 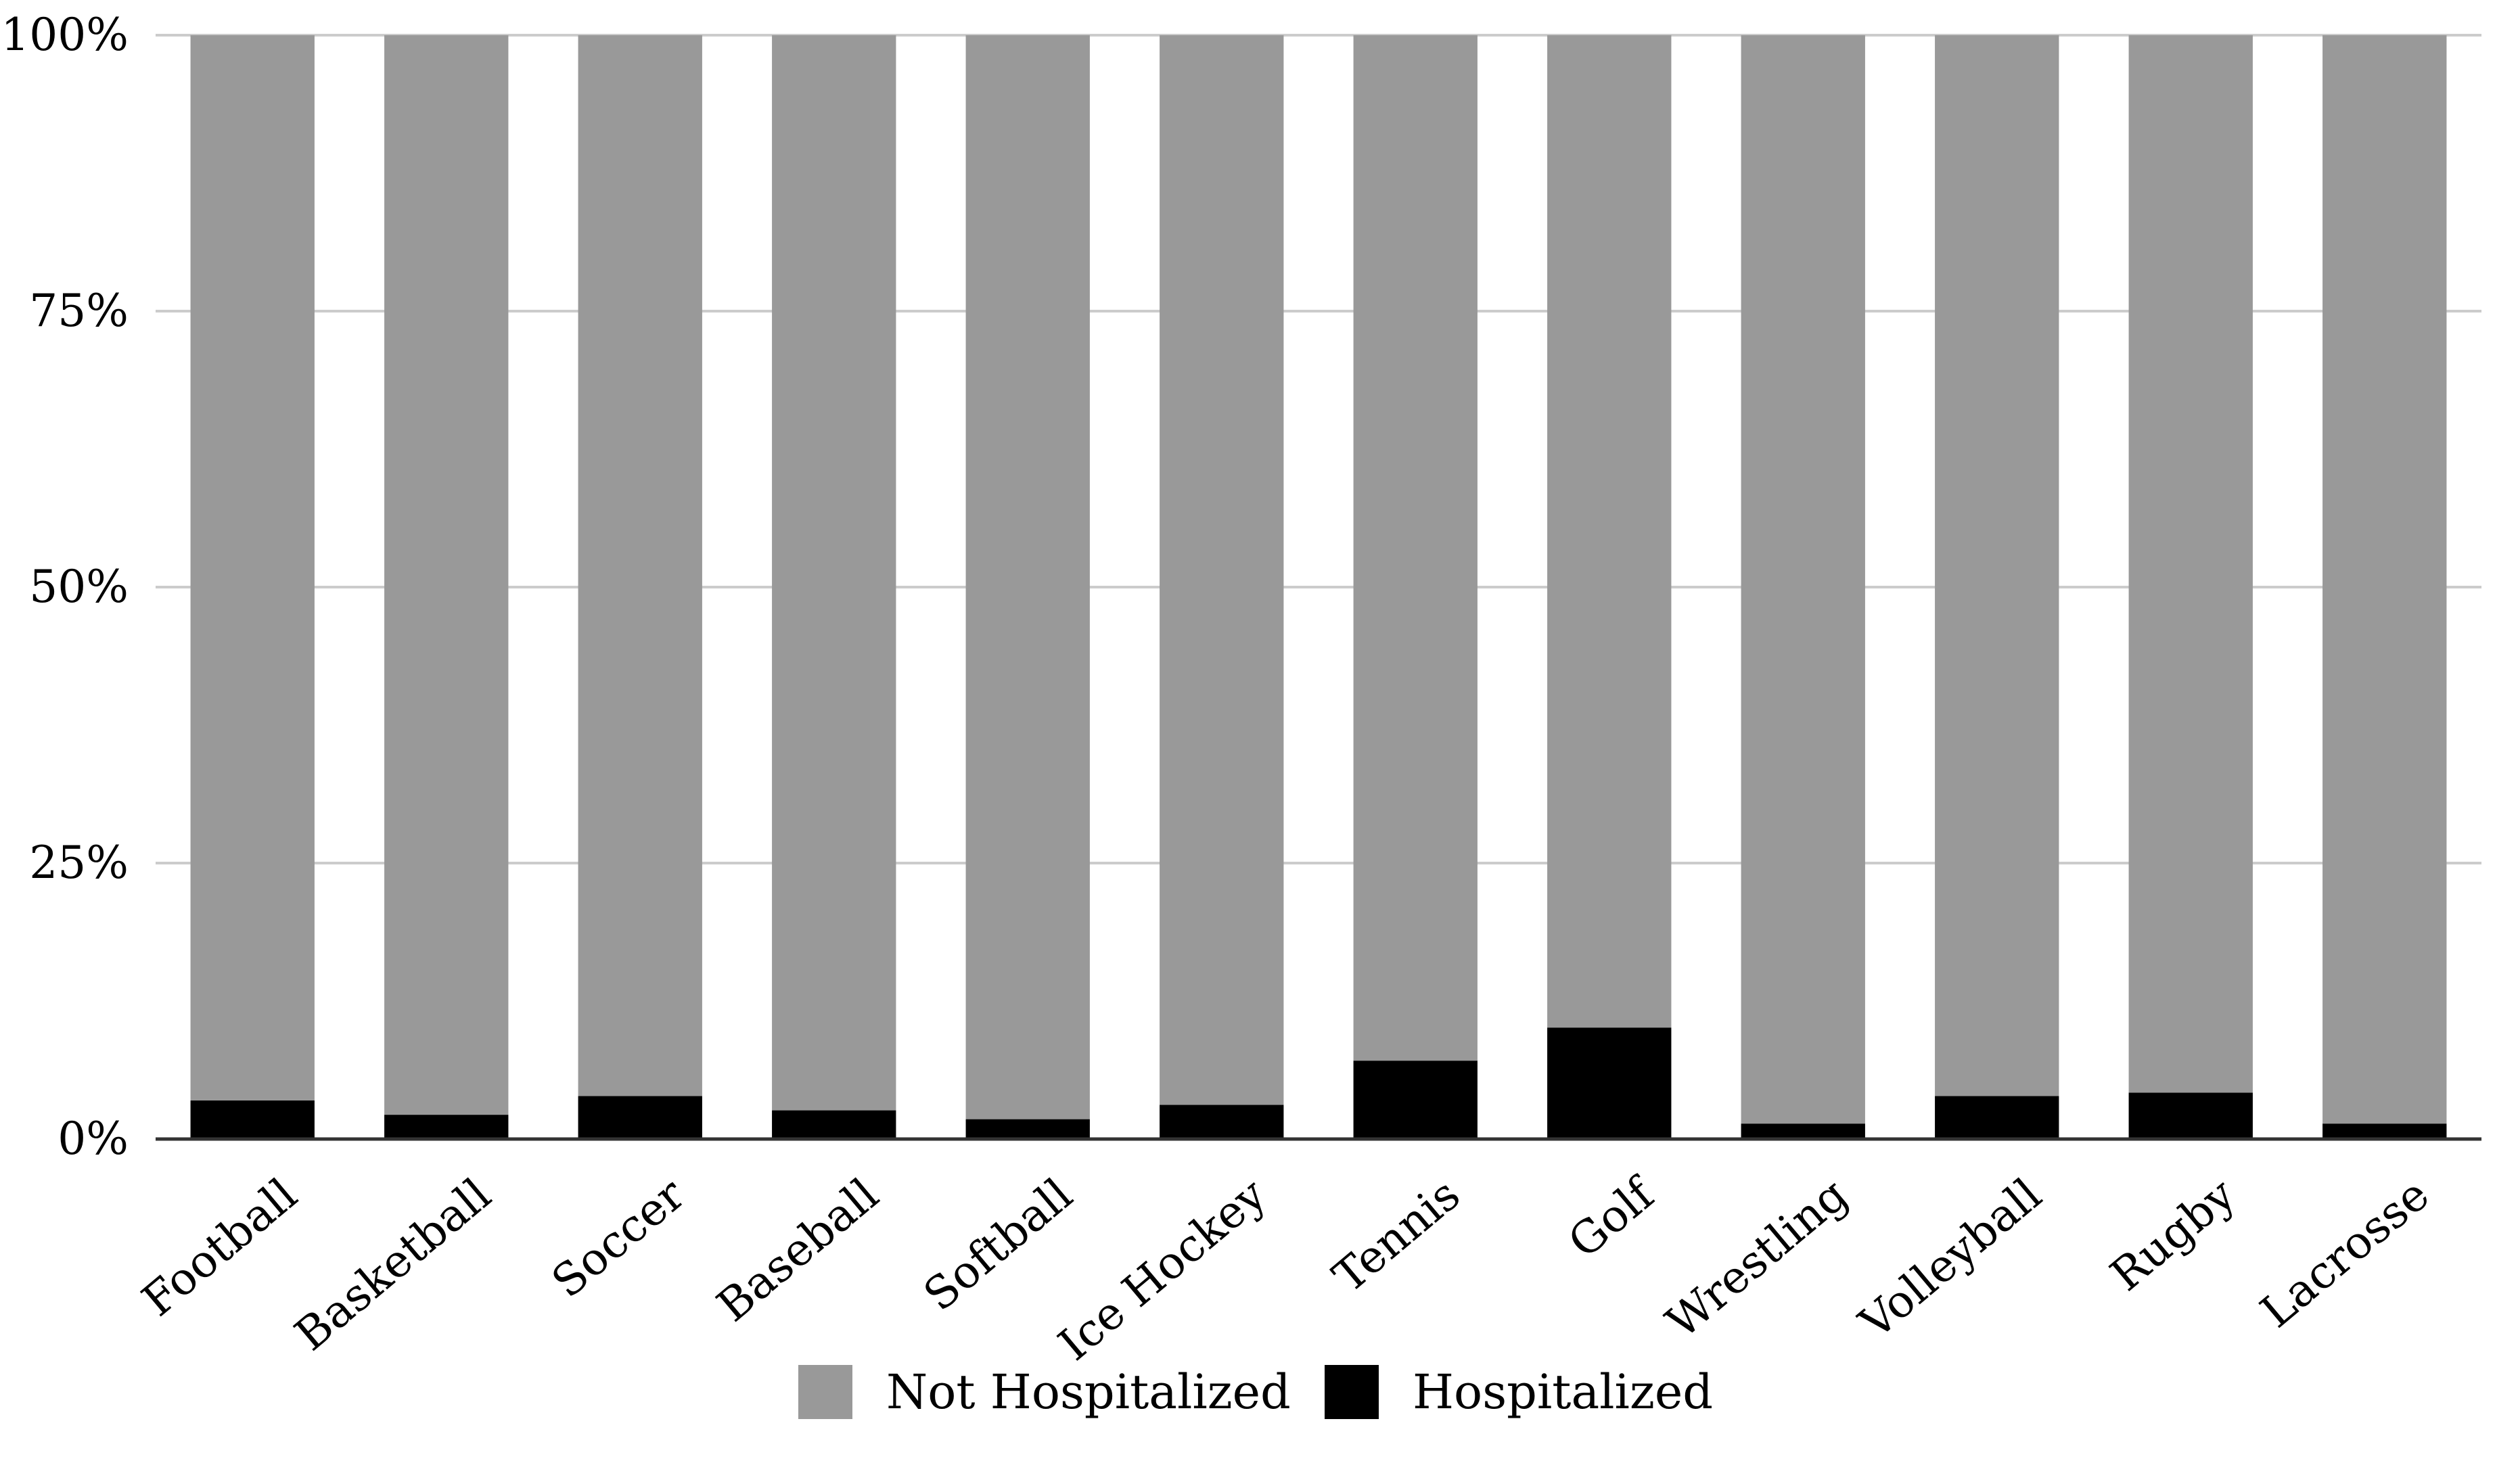 I want to click on bar-football-not-hospitalized, so click(x=252, y=567).